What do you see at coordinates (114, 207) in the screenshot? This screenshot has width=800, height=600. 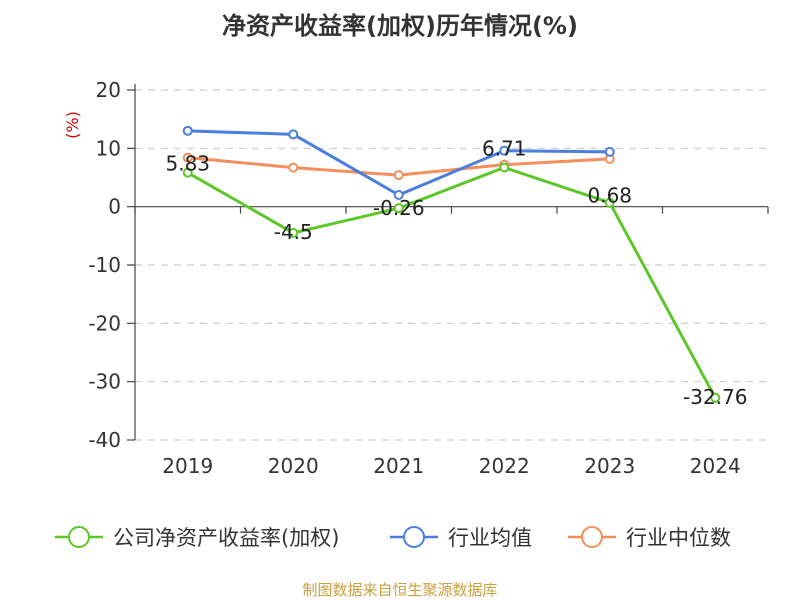 I see `y-tick-label: 0` at bounding box center [114, 207].